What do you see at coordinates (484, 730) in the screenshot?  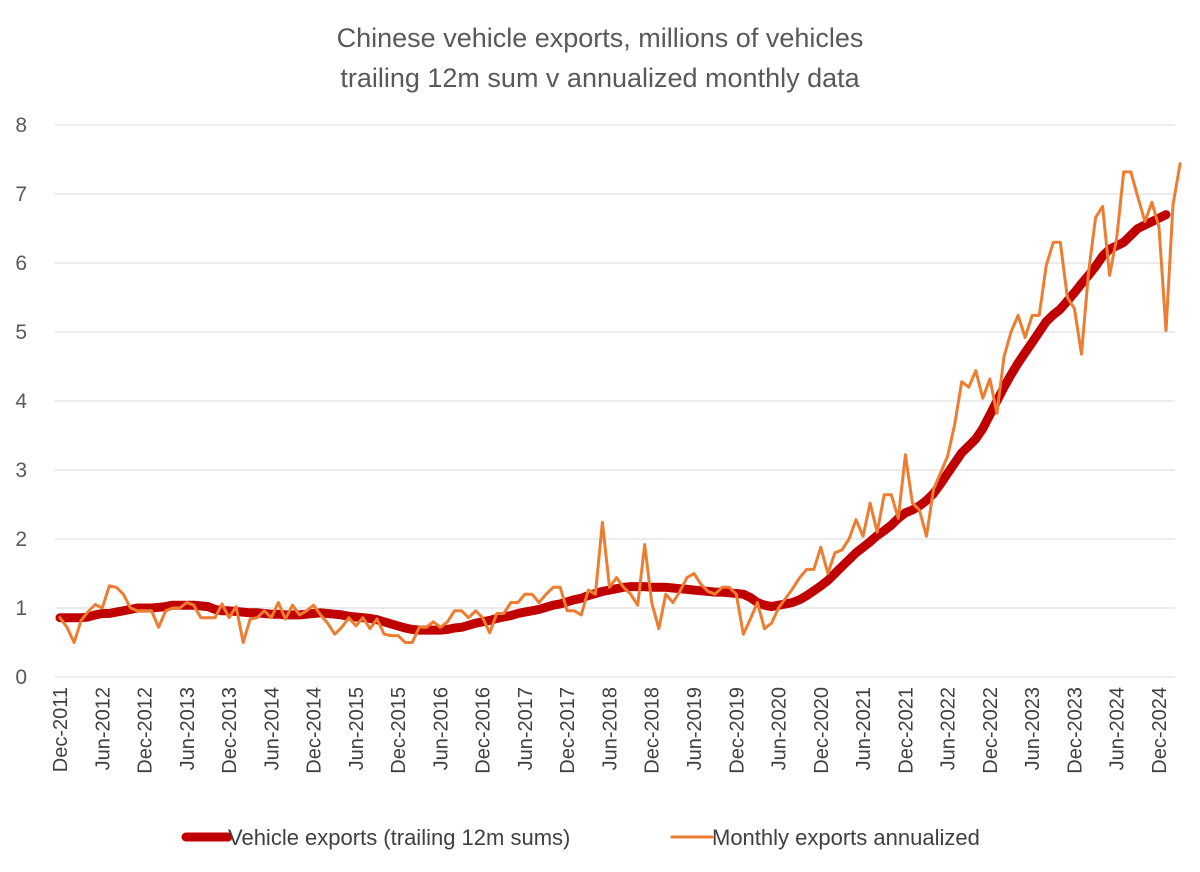 I see `x-tick-label: Dec-2016` at bounding box center [484, 730].